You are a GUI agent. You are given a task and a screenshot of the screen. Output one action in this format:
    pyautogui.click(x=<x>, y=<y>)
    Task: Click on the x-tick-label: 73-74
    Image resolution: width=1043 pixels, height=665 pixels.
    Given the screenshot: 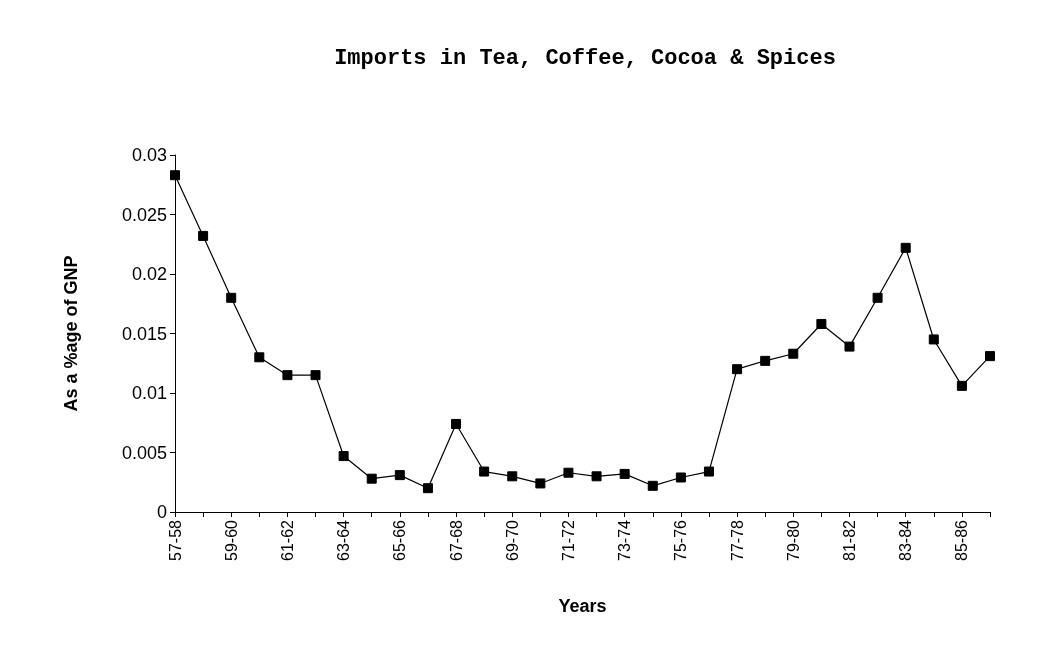 What is the action you would take?
    pyautogui.click(x=625, y=540)
    